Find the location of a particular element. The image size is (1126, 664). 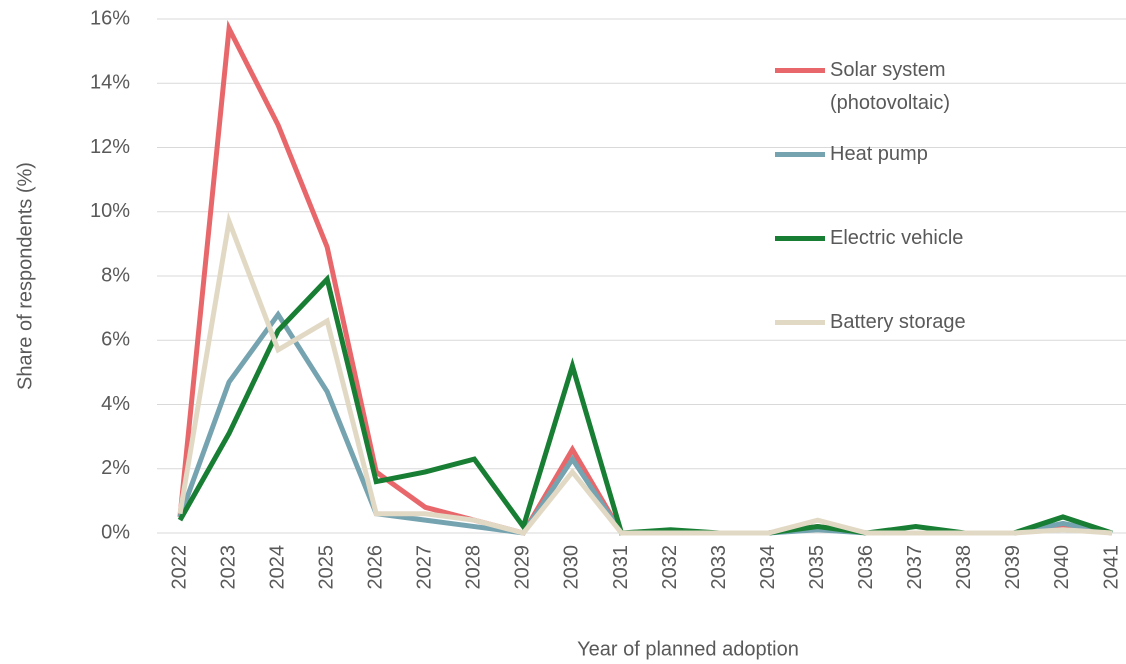

x-tick-label: 2032 is located at coordinates (670, 567).